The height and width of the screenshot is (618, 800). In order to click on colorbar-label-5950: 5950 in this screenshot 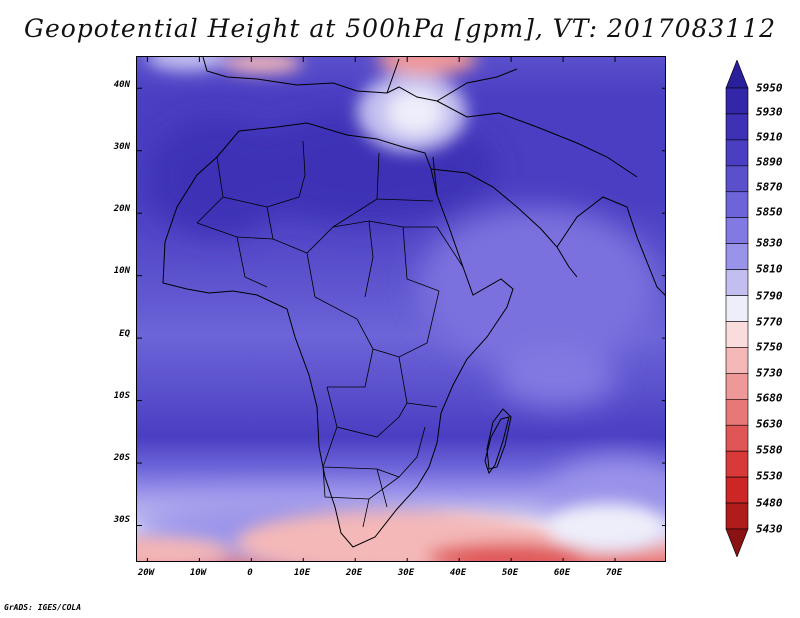, I will do `click(769, 88)`.